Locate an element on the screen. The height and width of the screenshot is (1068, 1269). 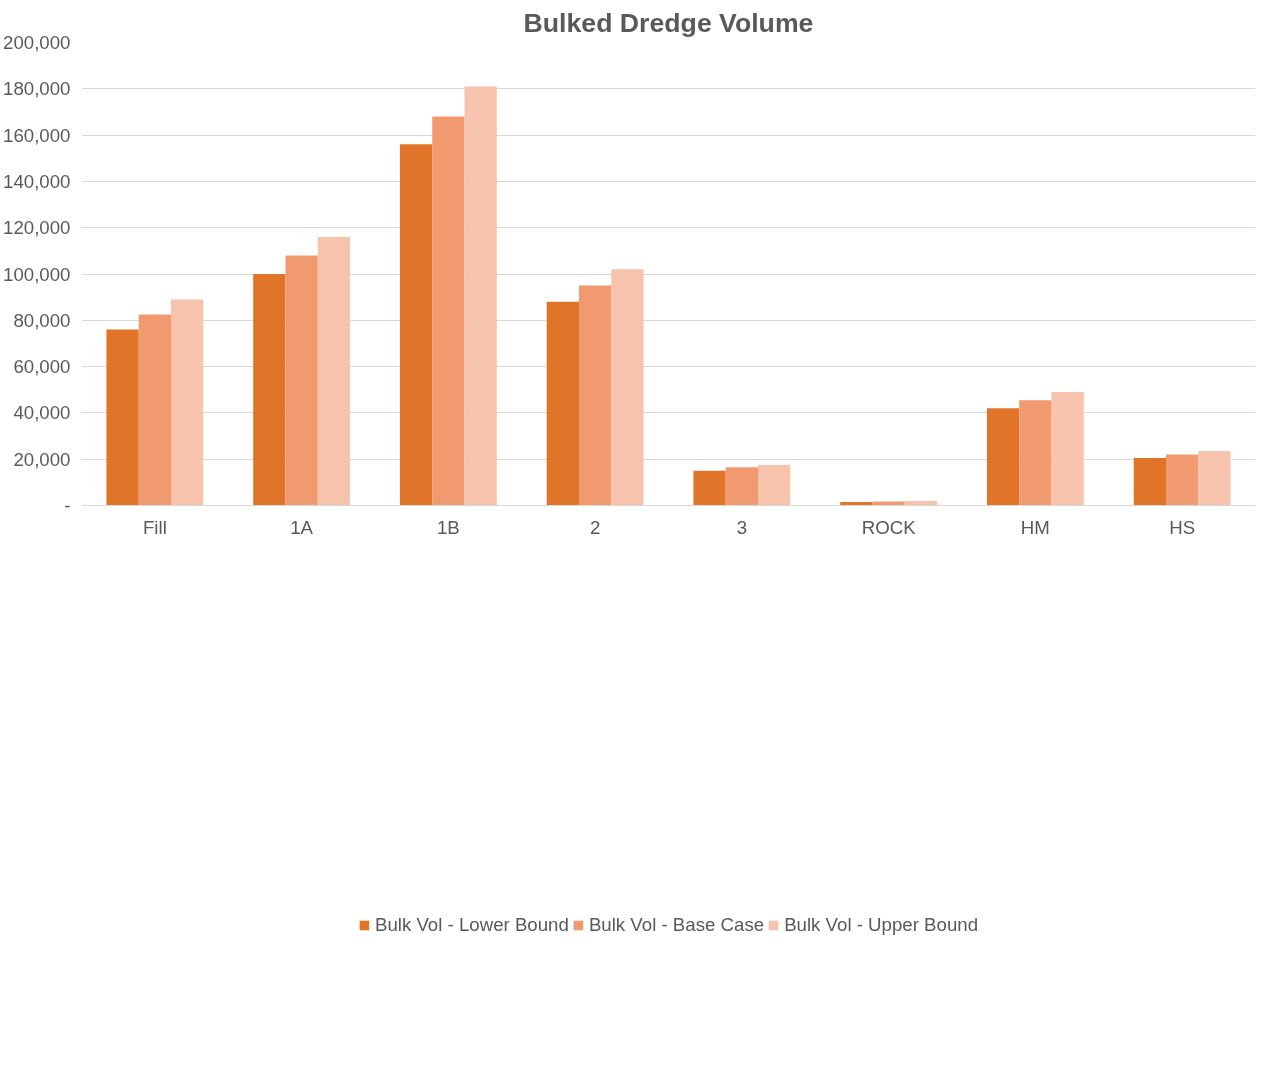
y-tick-label: 140,000 is located at coordinates (37, 181).